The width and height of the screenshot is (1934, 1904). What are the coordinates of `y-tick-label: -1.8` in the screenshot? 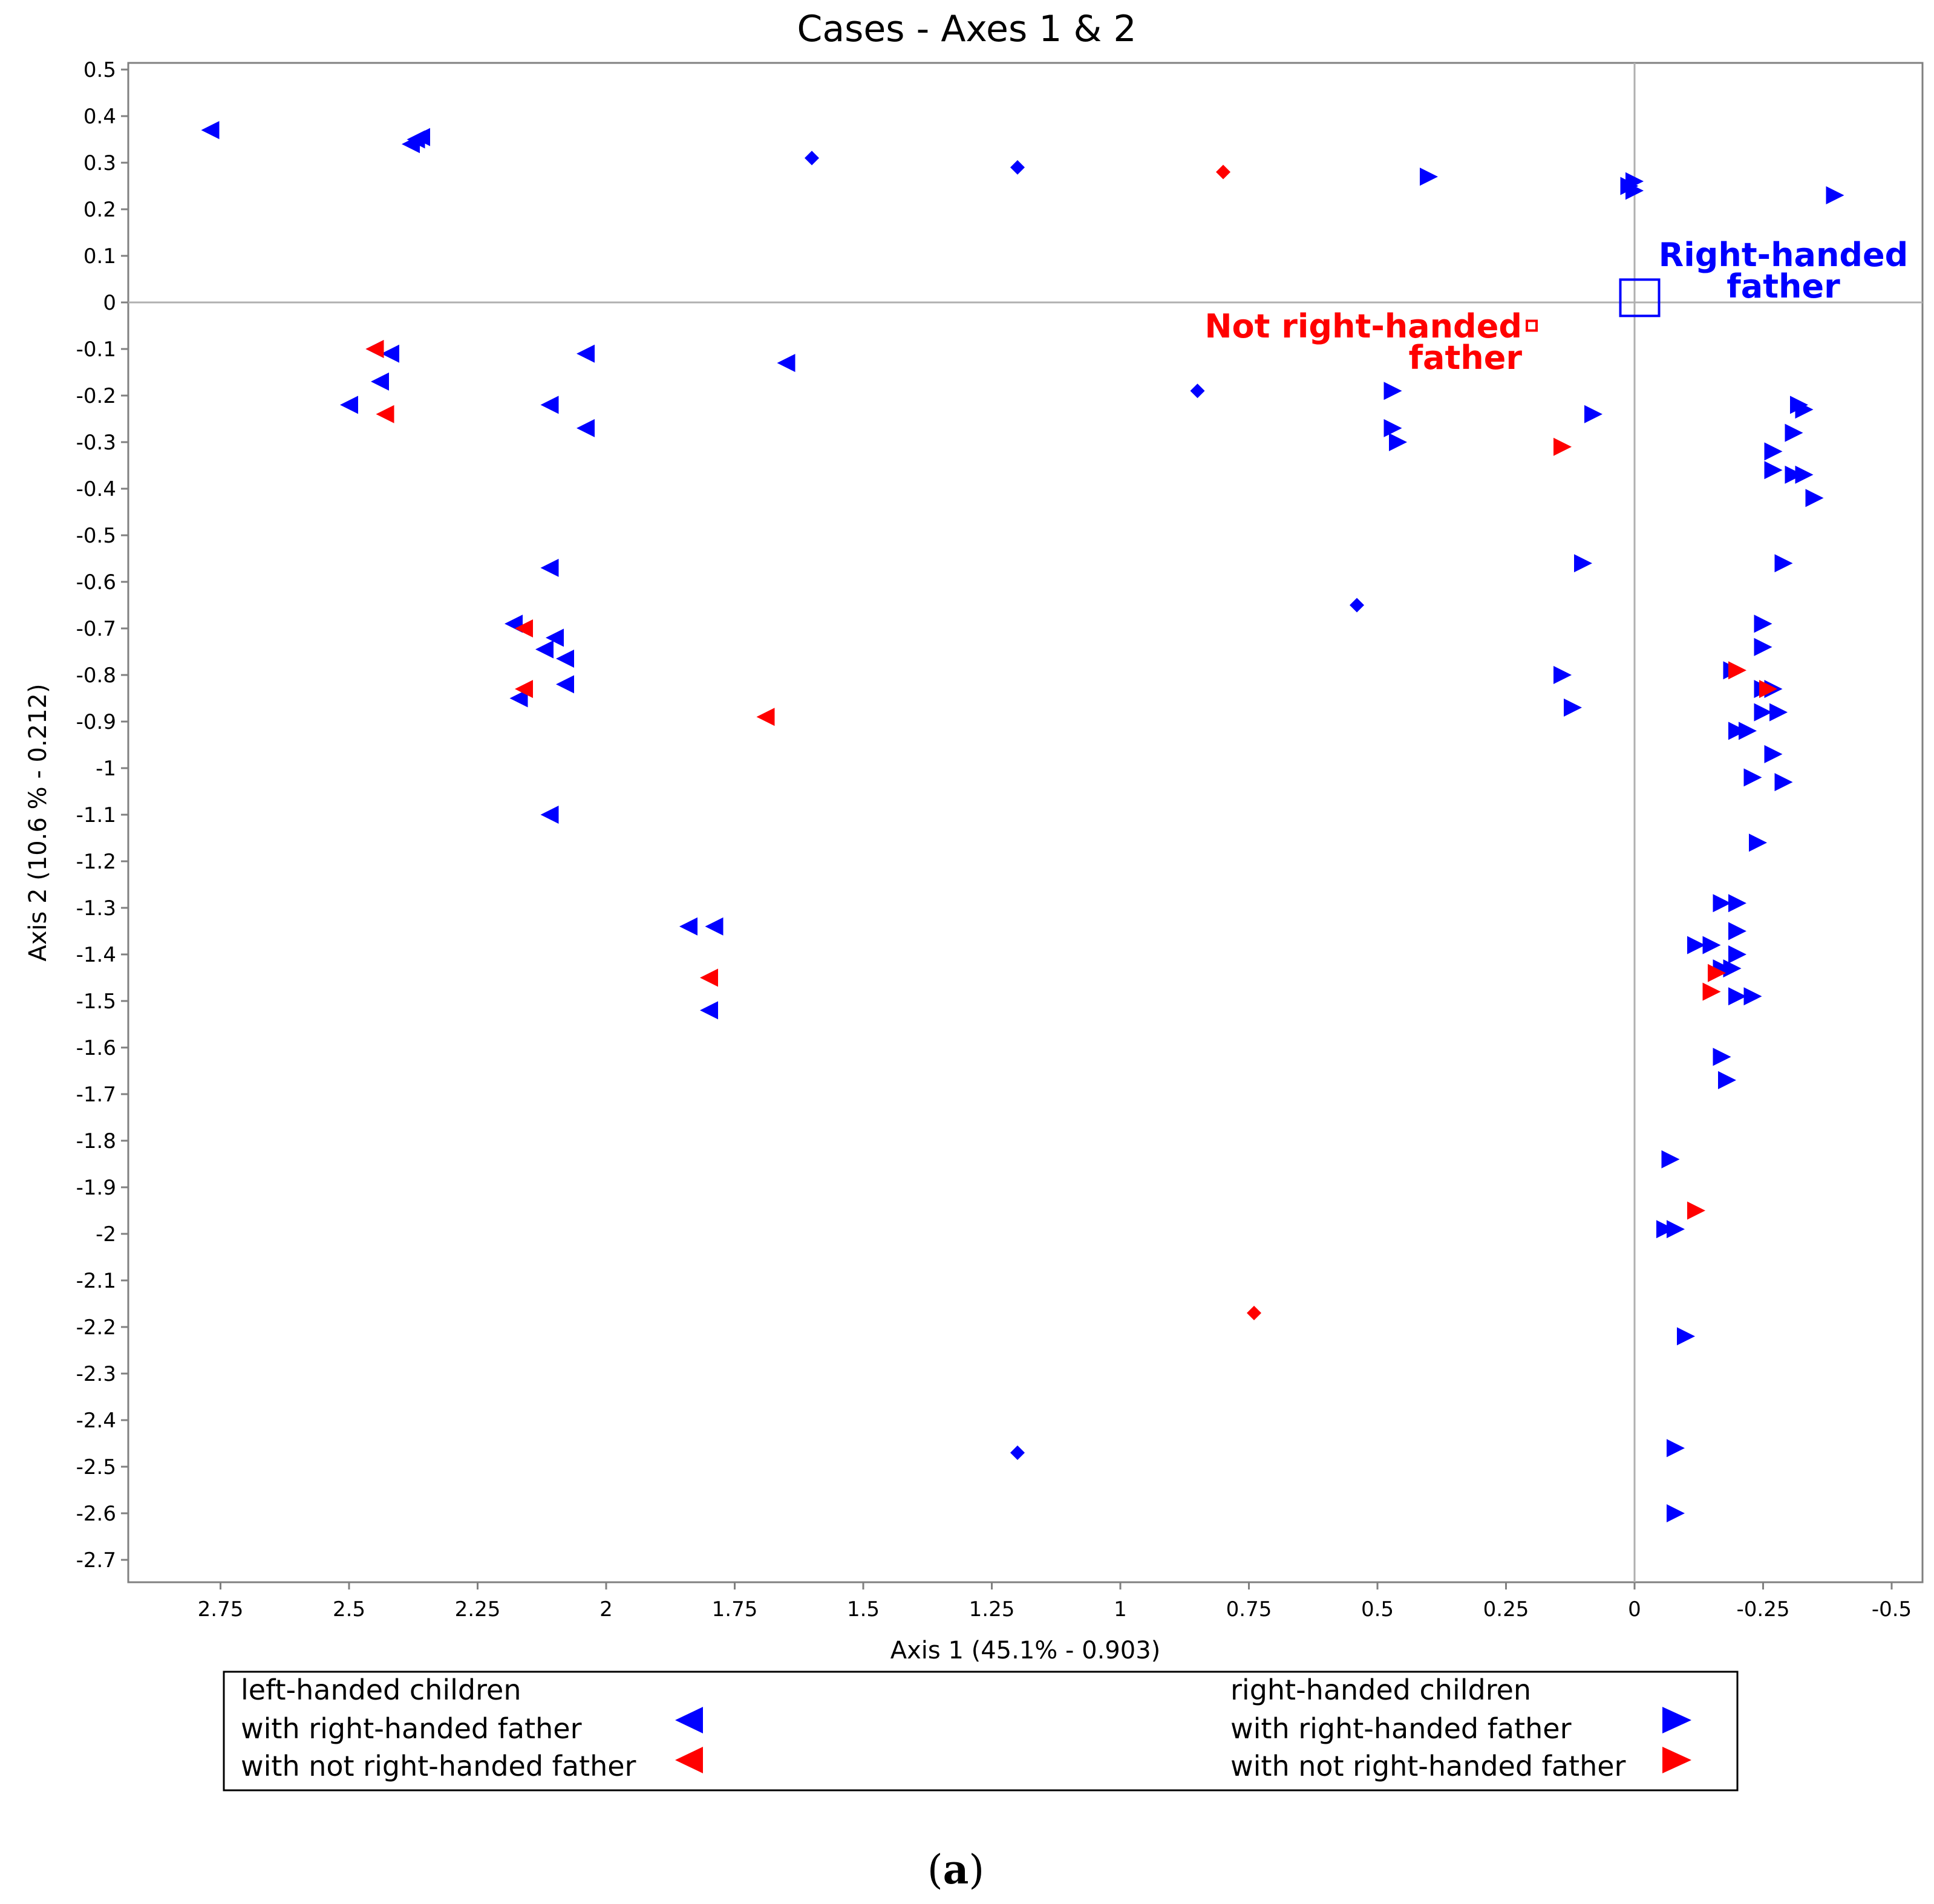 It's located at (96, 1141).